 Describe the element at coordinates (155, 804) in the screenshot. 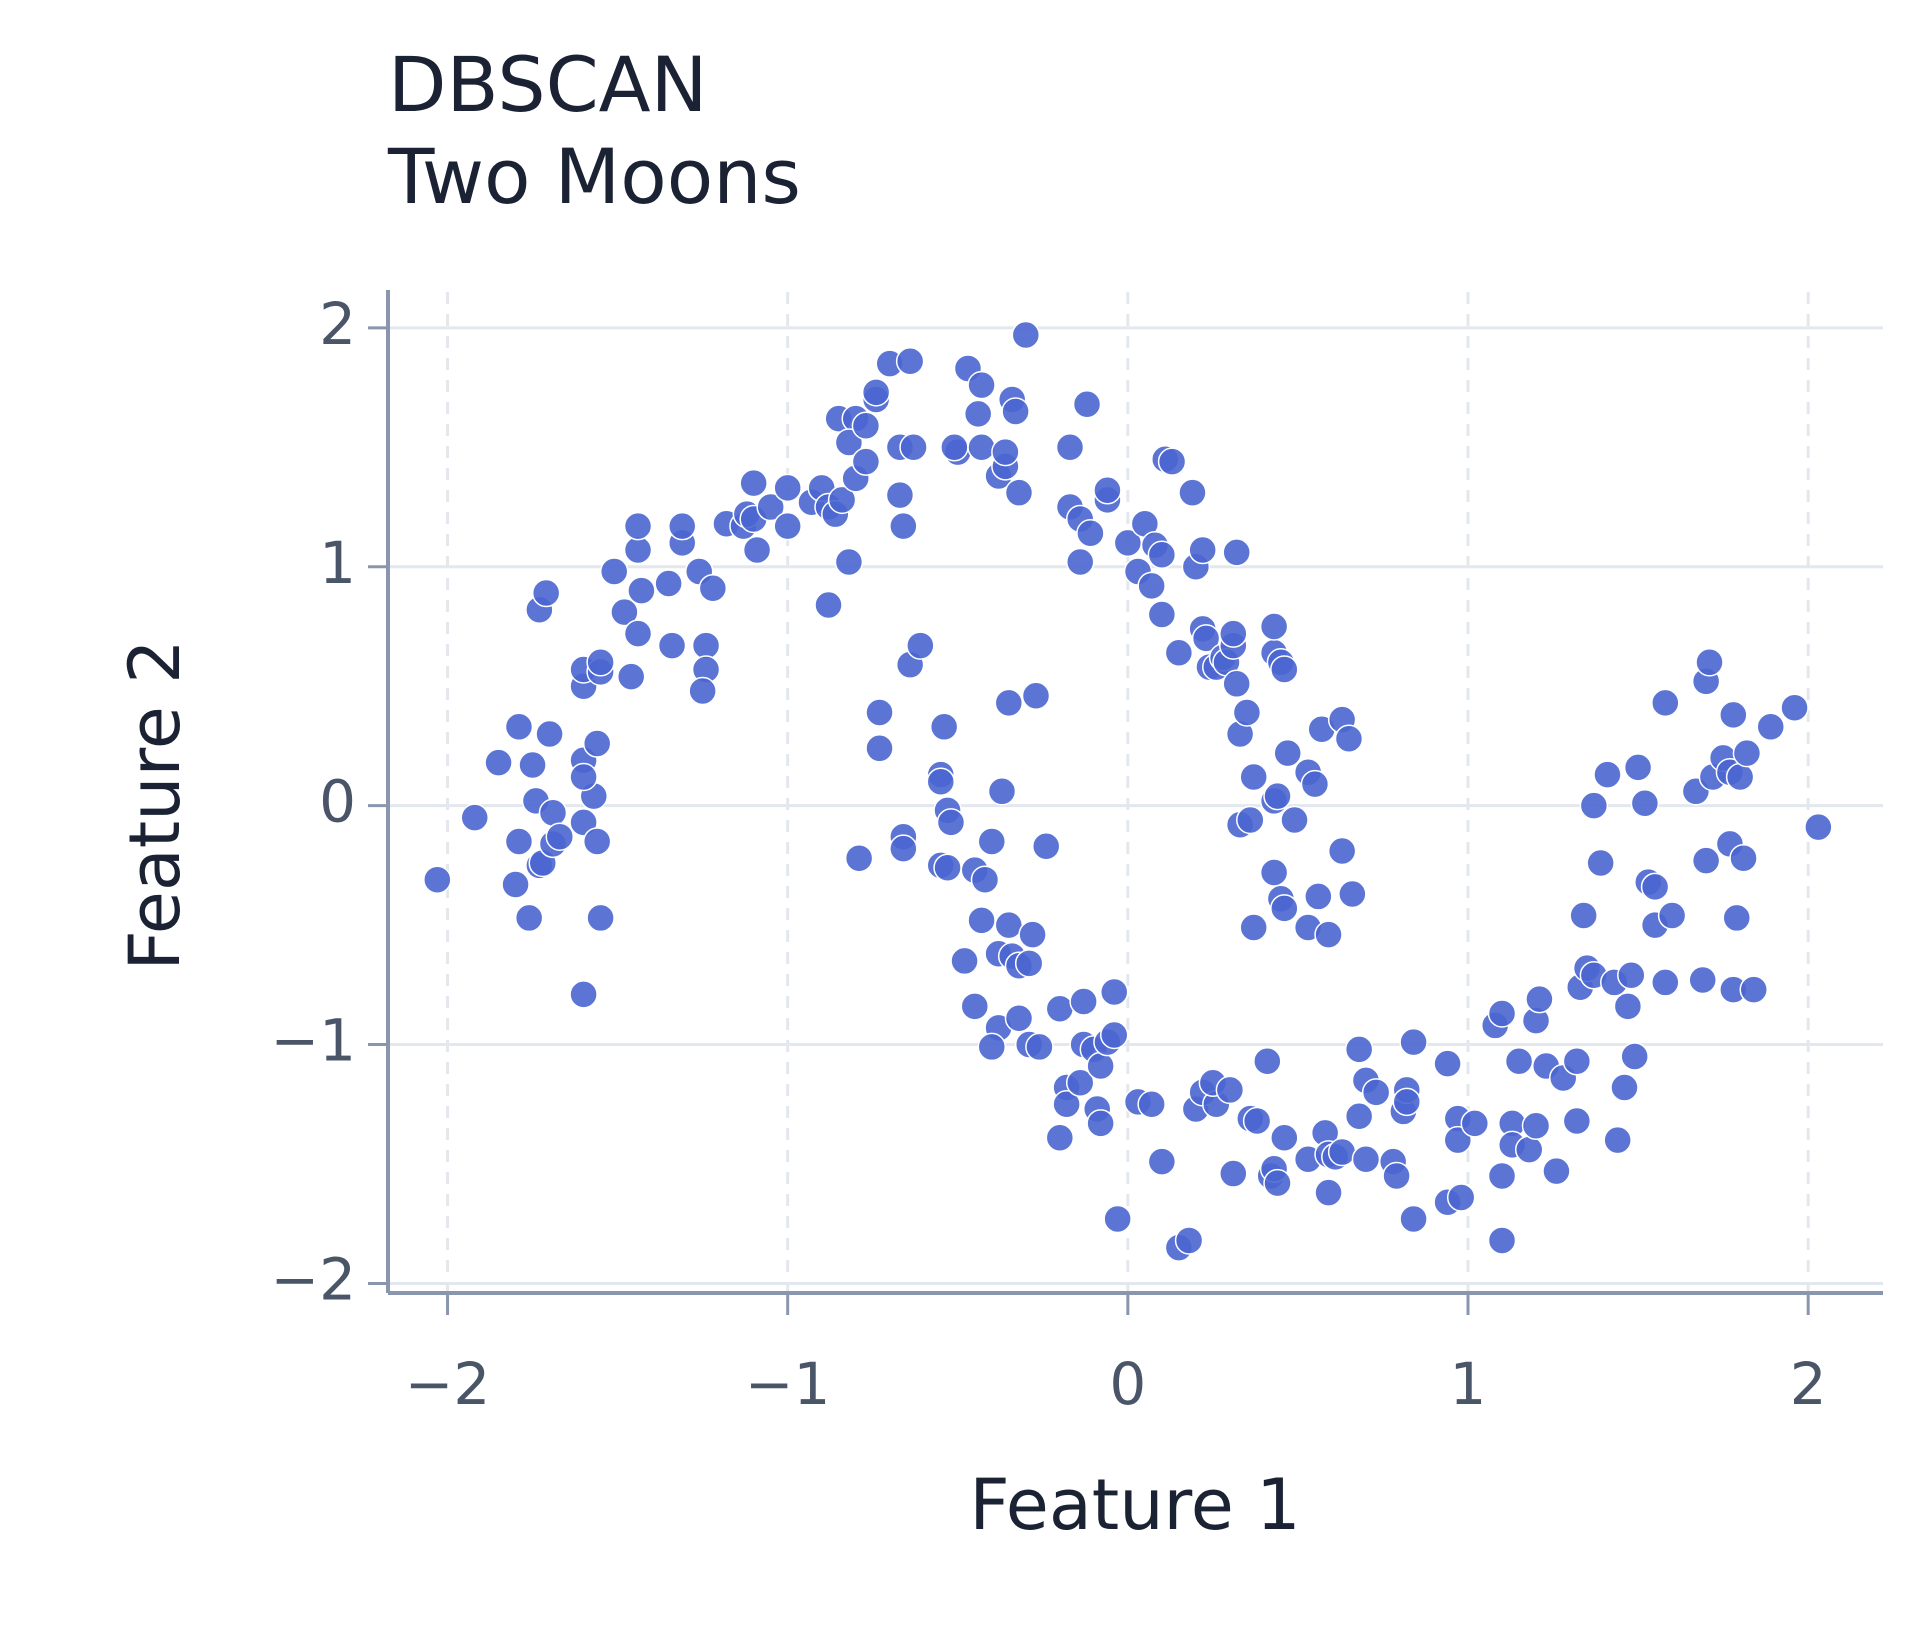

I see `y-axis-label: Feature 2` at that location.